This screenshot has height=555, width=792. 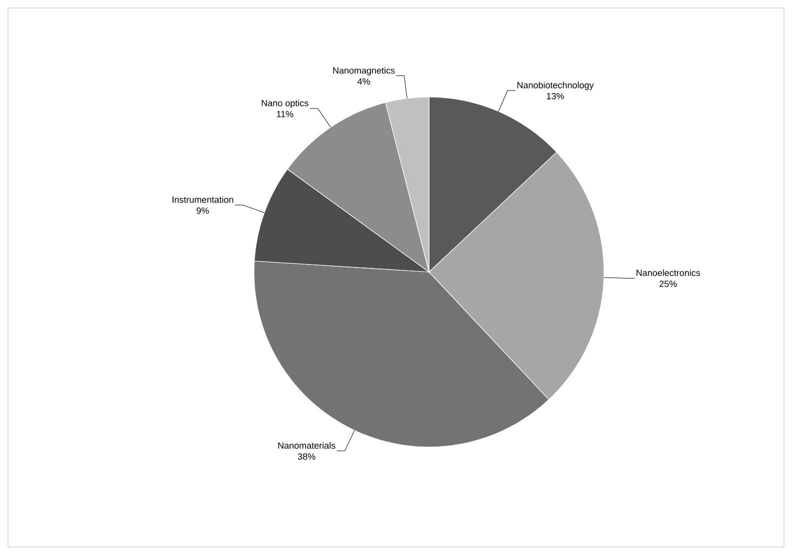 What do you see at coordinates (364, 71) in the screenshot?
I see `slice-label: Nanomagnetics` at bounding box center [364, 71].